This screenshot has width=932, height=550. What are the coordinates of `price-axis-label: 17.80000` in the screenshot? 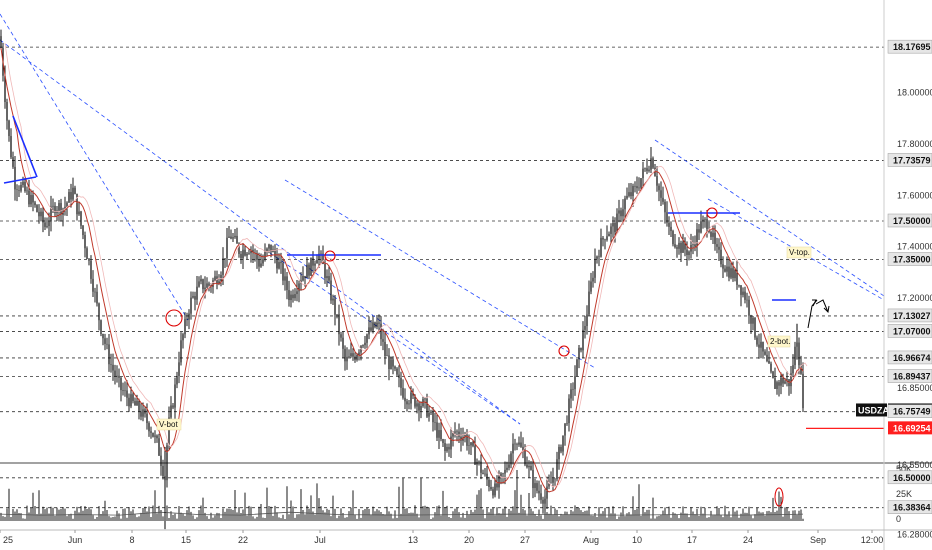 It's located at (914, 144).